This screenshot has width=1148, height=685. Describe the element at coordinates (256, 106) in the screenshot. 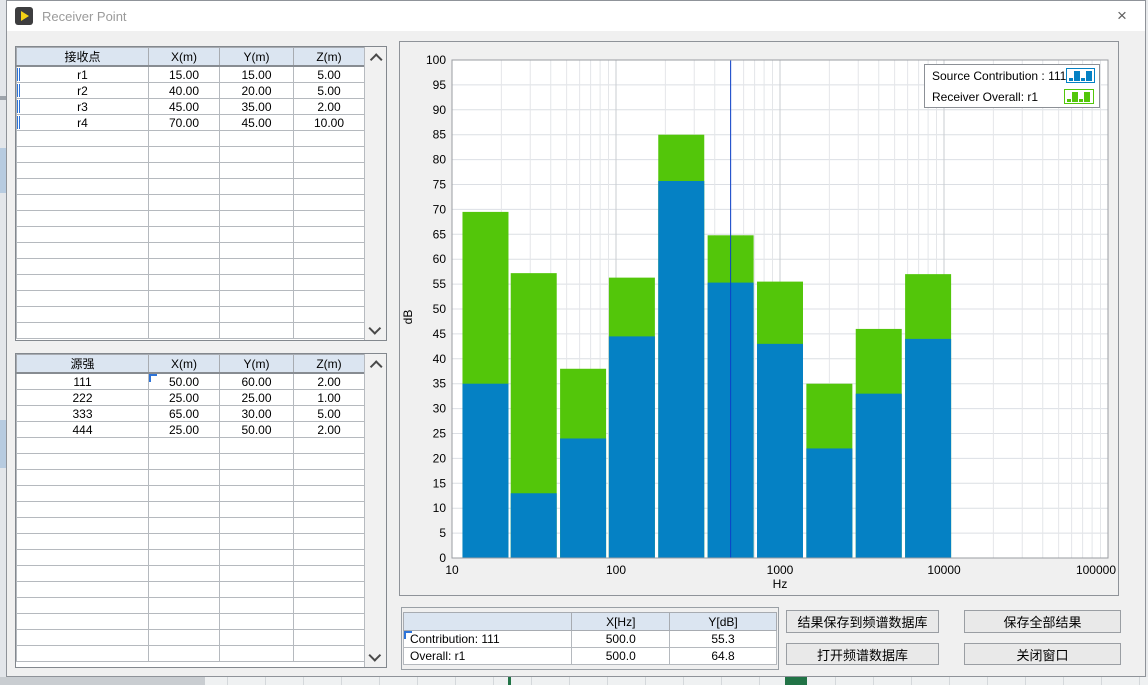

I see `table-cell: 35.00` at that location.